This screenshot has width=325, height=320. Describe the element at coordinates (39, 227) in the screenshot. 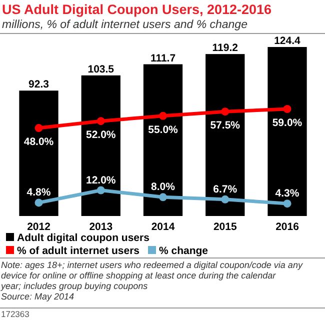

I see `x-tick-label: 2012` at that location.